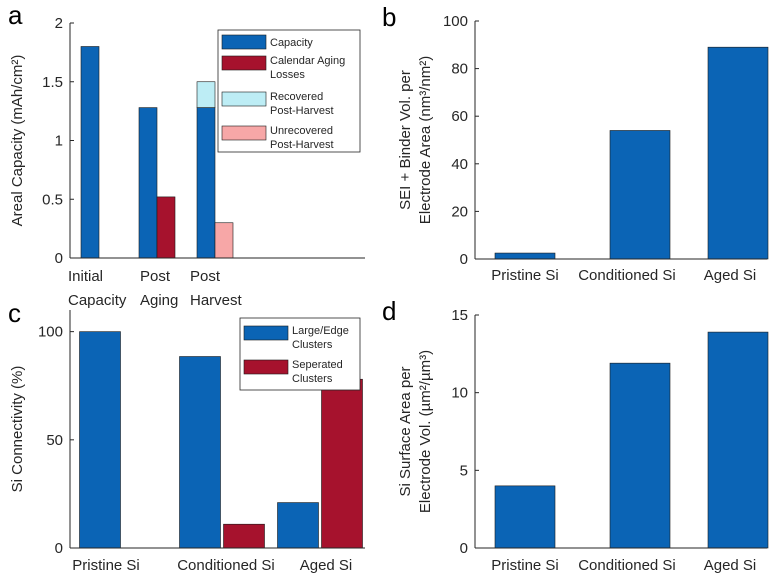 This screenshot has width=778, height=581. Describe the element at coordinates (206, 94) in the screenshot. I see `bar-recovered-post-harvest` at that location.